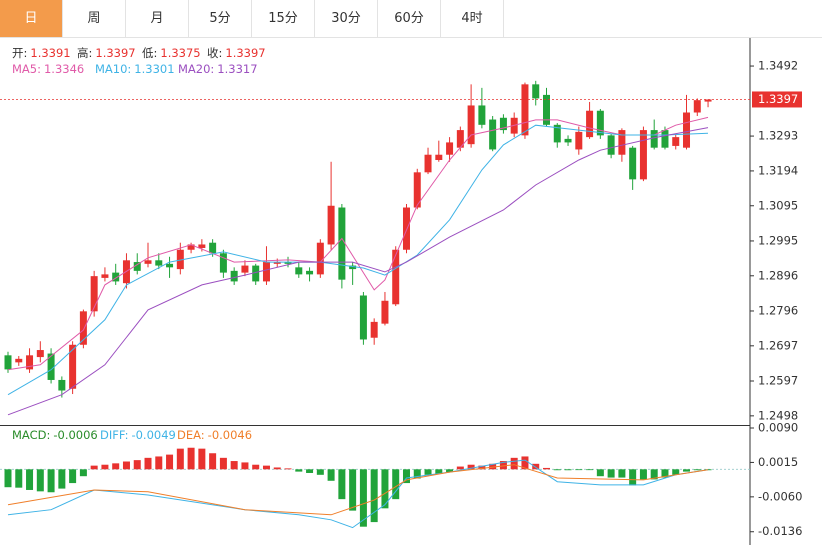 The height and width of the screenshot is (545, 822). I want to click on legend-label: 收:, so click(214, 53).